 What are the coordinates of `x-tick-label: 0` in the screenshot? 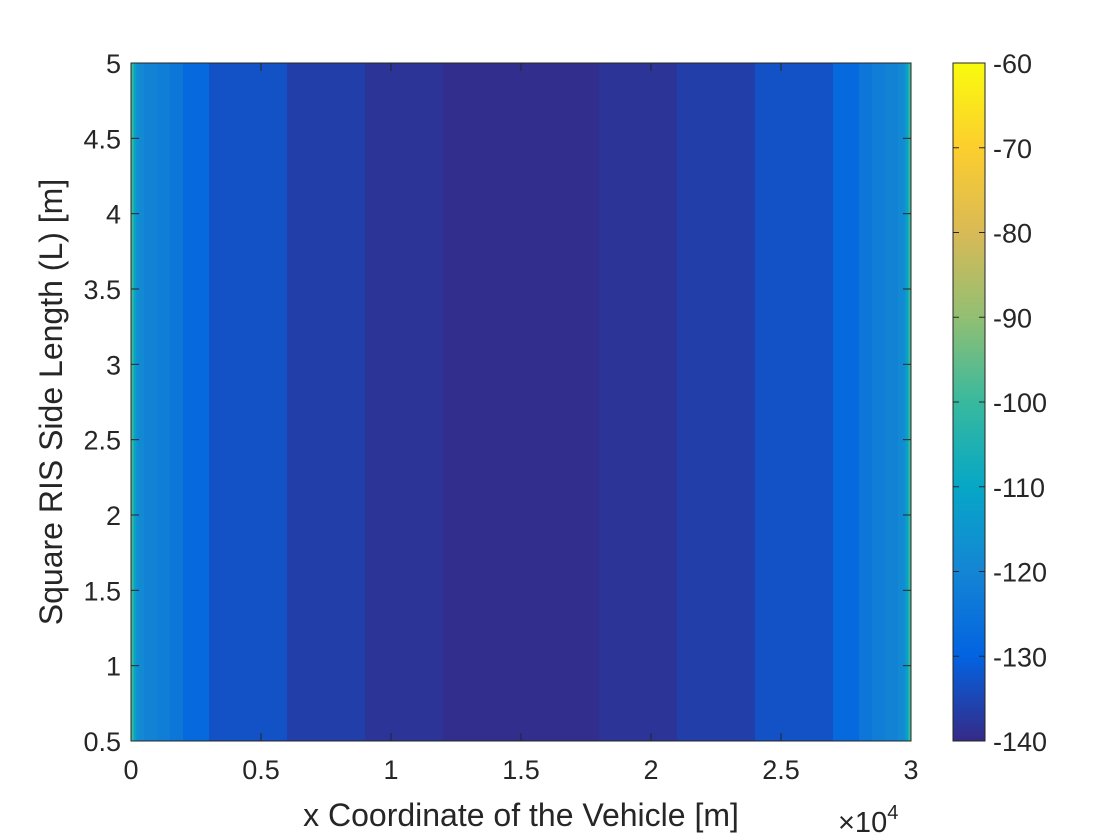 It's located at (130, 770).